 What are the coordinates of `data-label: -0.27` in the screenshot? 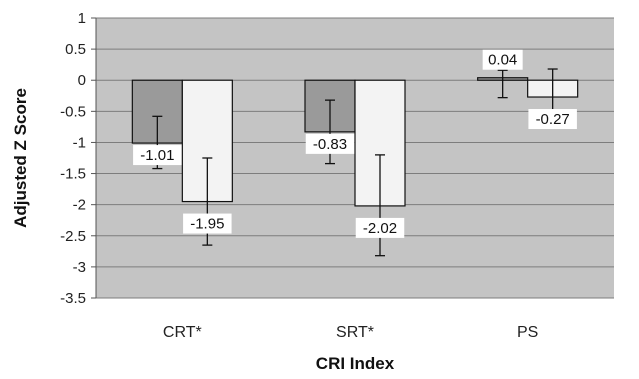 It's located at (553, 119).